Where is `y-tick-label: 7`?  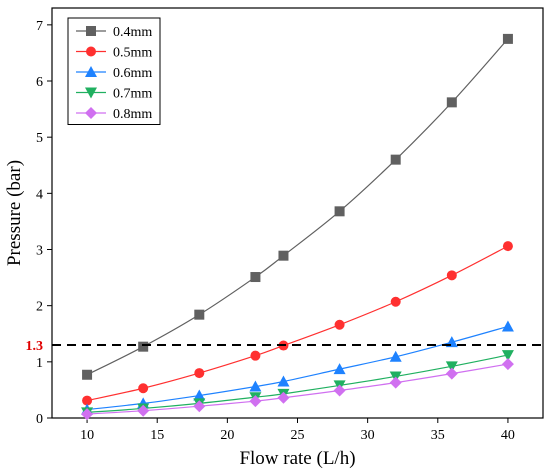
y-tick-label: 7 is located at coordinates (39, 26).